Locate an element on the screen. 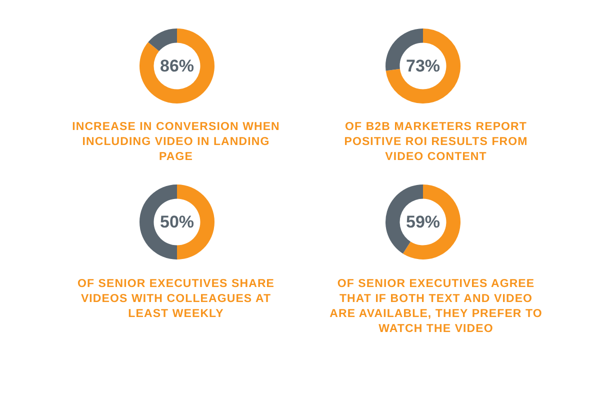  data-label: 86% is located at coordinates (177, 66).